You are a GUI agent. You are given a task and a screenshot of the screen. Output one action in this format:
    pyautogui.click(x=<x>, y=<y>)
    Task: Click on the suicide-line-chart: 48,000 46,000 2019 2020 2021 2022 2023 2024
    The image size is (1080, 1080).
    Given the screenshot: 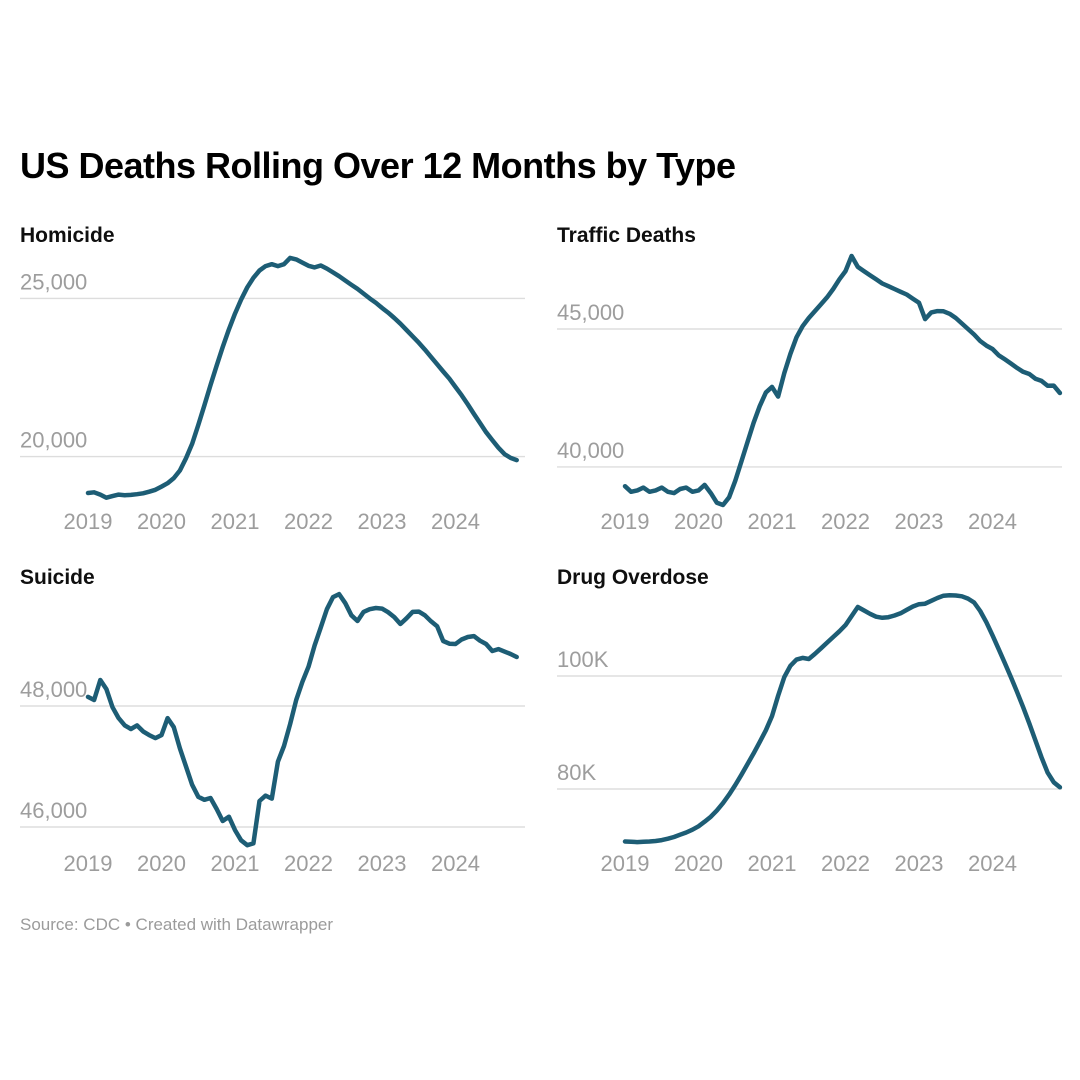 What is the action you would take?
    pyautogui.click(x=272, y=733)
    